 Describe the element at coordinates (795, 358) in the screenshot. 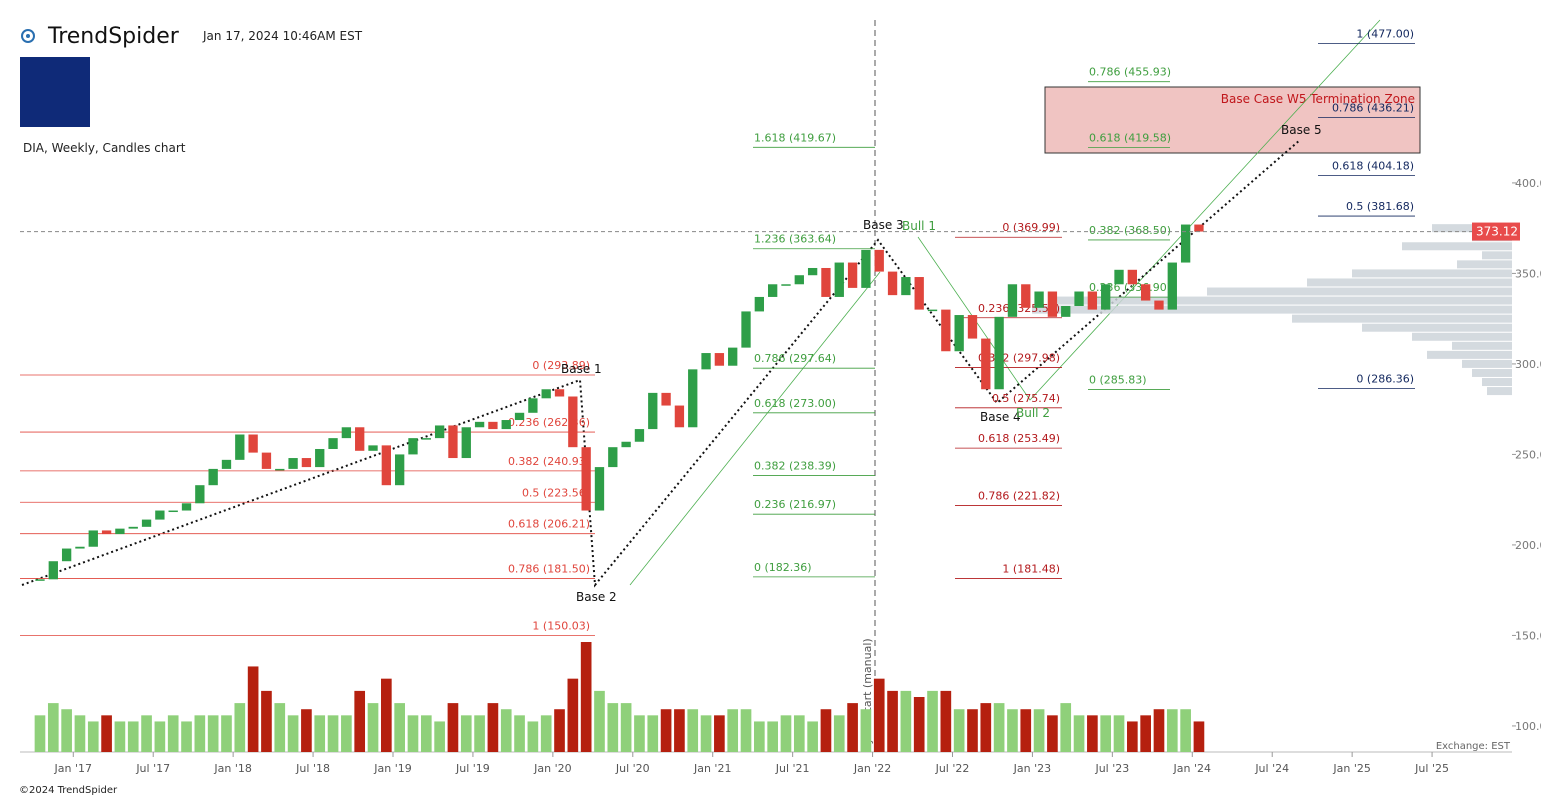

I see `fib-label: 0.786 (297.64)` at that location.